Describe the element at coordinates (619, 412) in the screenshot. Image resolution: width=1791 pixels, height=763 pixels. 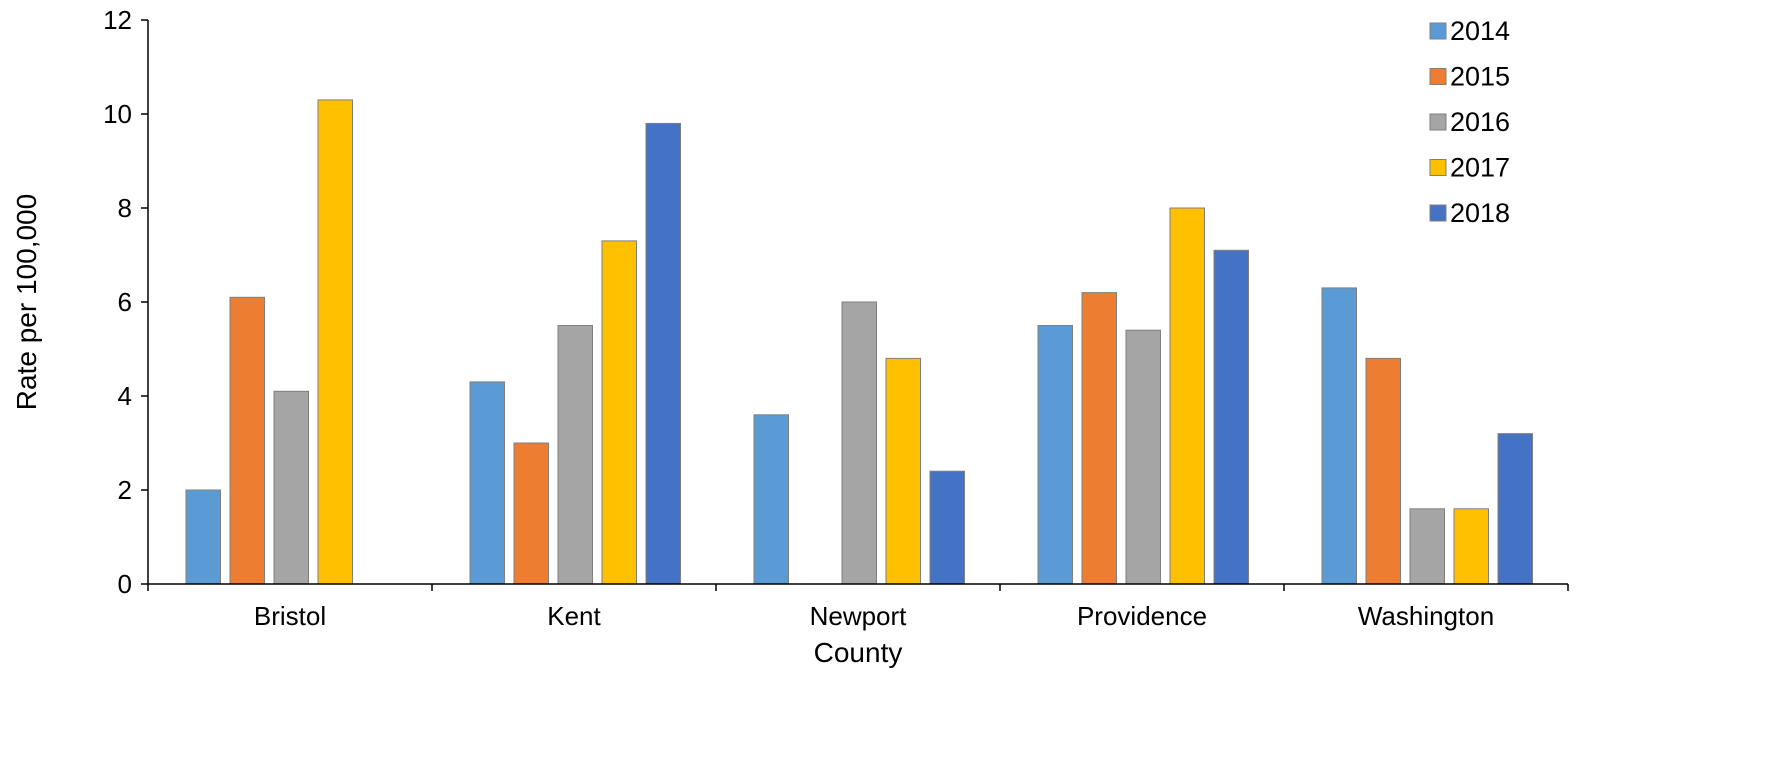
I see `bar-kent-2017` at that location.